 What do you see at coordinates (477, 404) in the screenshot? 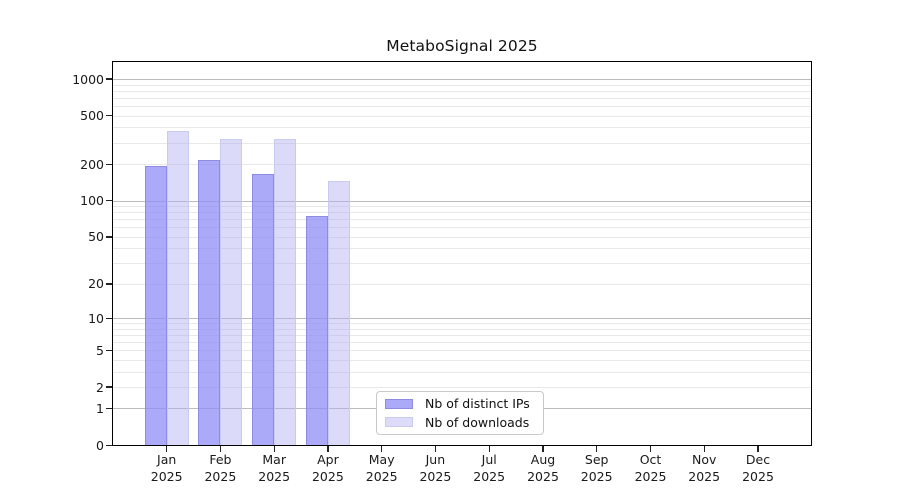
I see `legend-label-distinct-ips: Nb of distinct IPs` at bounding box center [477, 404].